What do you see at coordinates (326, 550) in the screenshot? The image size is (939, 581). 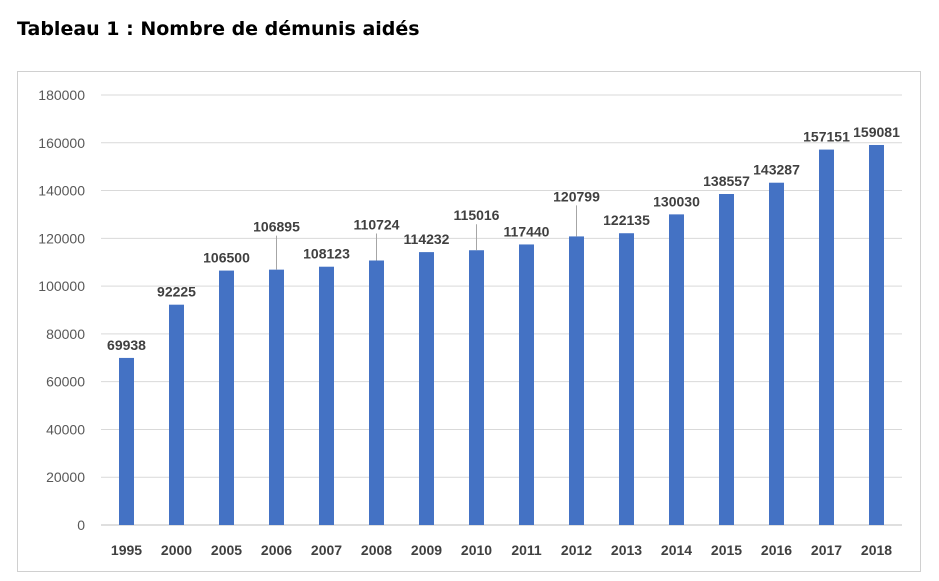 I see `x-tick-label: 2007` at bounding box center [326, 550].